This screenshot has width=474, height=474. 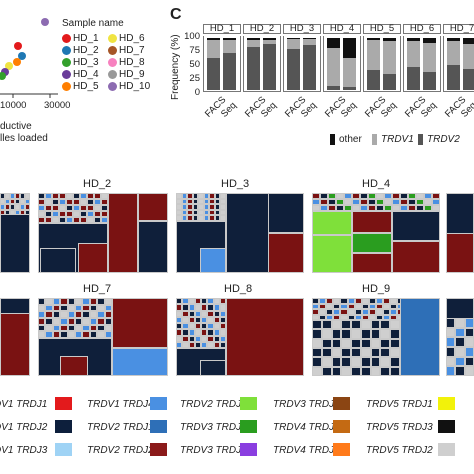 I want to click on facet-panel, so click(x=458, y=64).